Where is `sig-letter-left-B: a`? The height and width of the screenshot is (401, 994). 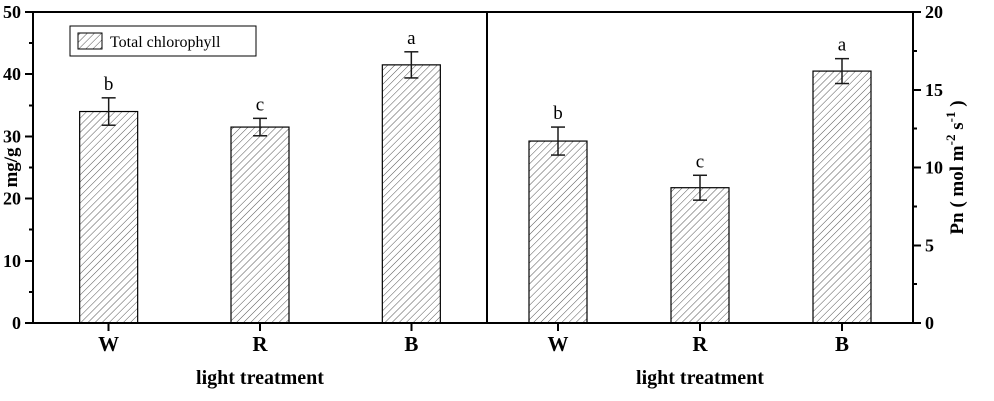 sig-letter-left-B: a is located at coordinates (411, 38).